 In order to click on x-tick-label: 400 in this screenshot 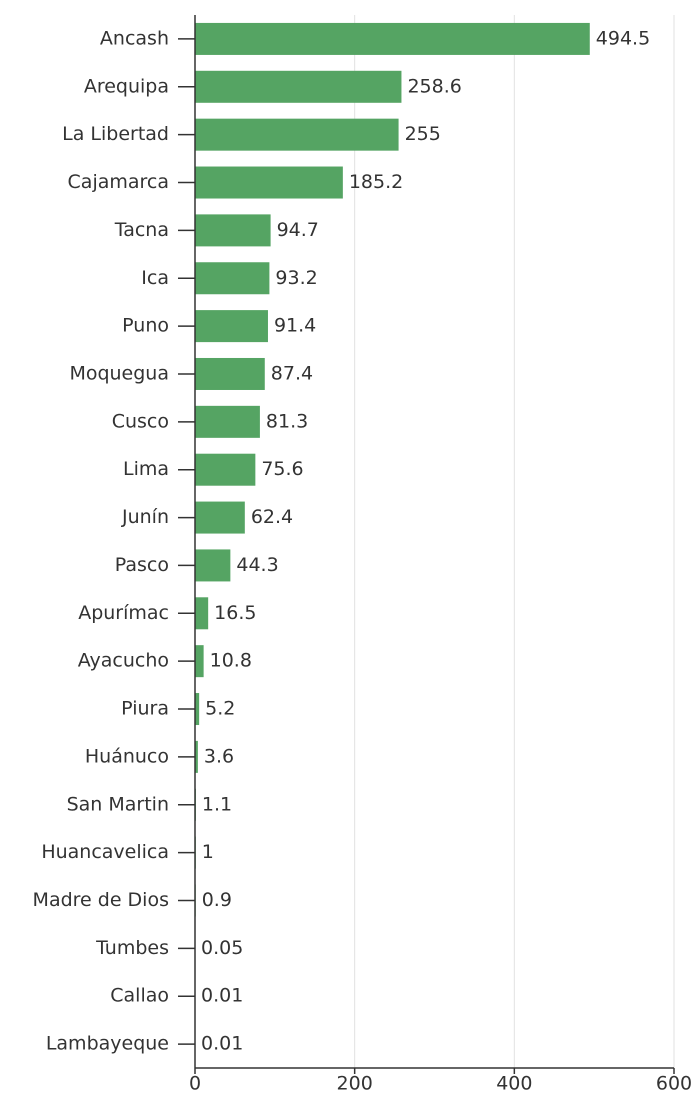, I will do `click(514, 1084)`.